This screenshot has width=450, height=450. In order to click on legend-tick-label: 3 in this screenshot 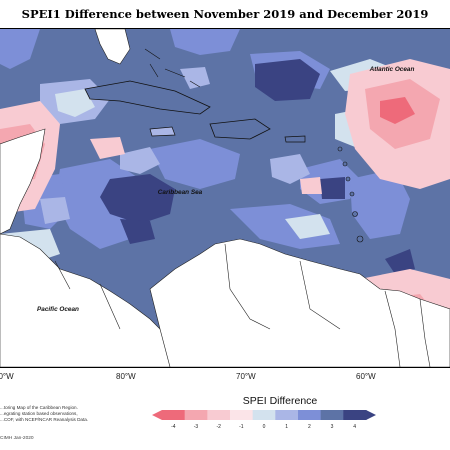, I will do `click(332, 427)`.